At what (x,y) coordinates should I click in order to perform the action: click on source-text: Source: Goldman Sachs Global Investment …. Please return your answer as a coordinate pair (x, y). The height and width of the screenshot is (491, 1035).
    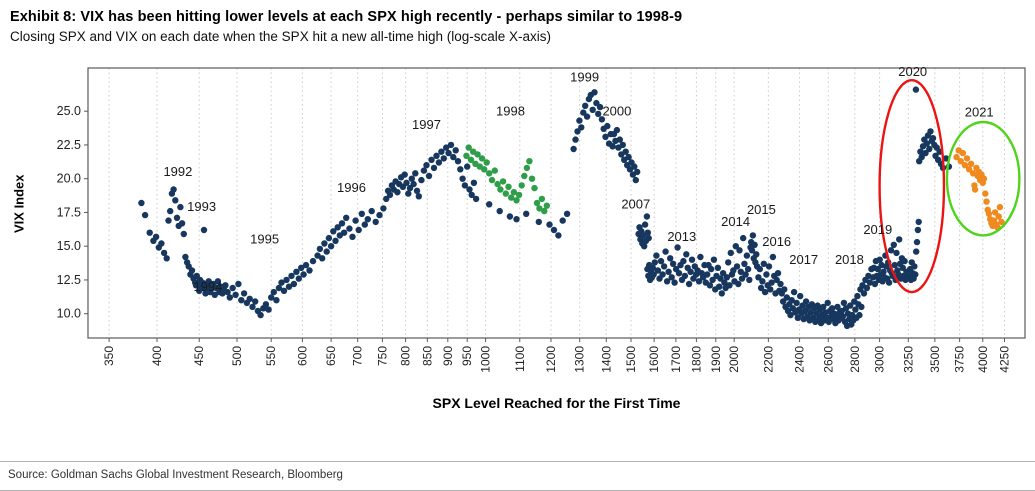
    Looking at the image, I should click on (175, 475).